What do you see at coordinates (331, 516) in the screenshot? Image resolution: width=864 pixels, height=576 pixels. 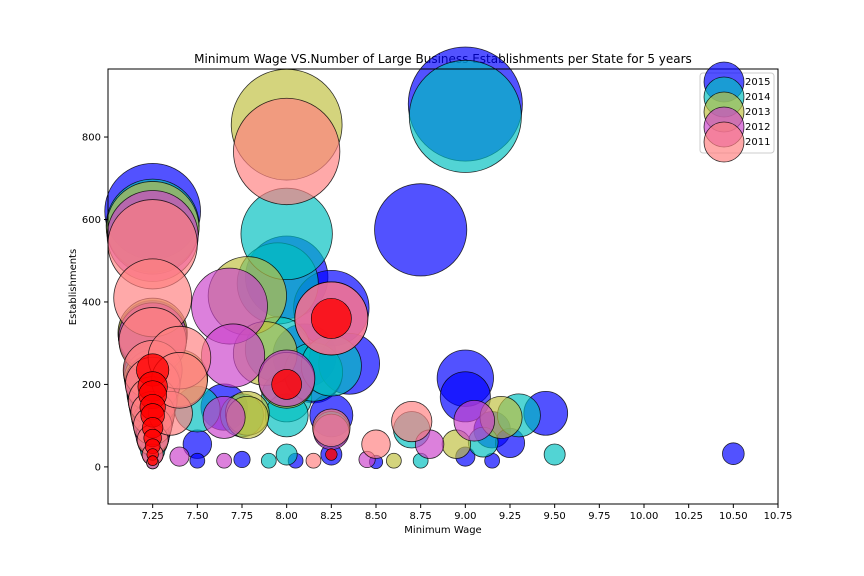 I see `x-tick-label: 8.25` at bounding box center [331, 516].